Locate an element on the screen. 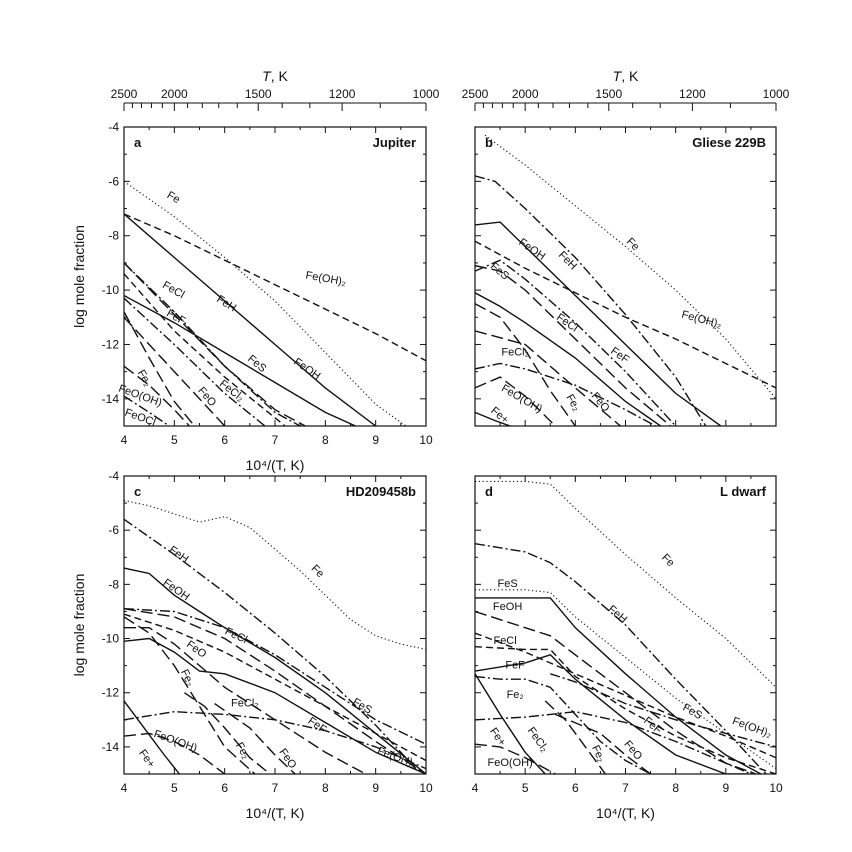 Image resolution: width=852 pixels, height=852 pixels. panel-letter: b is located at coordinates (489, 142).